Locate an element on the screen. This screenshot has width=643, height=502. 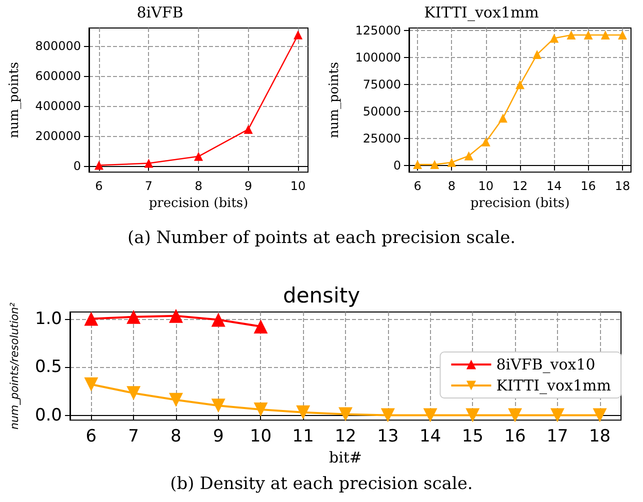
text: (a) Number of points at each precision scale. is located at coordinates (321, 238).